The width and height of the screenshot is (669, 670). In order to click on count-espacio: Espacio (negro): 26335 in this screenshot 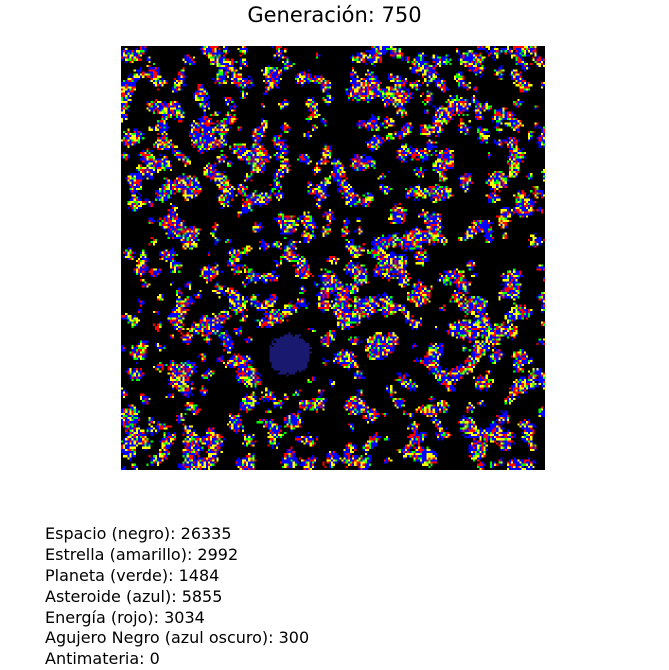, I will do `click(138, 533)`.